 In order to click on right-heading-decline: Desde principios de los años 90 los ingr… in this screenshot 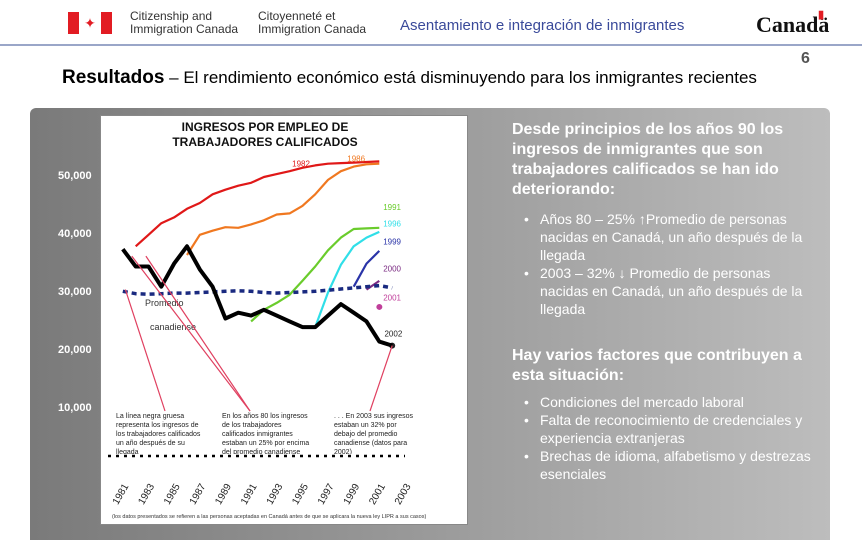, I will do `click(648, 159)`.